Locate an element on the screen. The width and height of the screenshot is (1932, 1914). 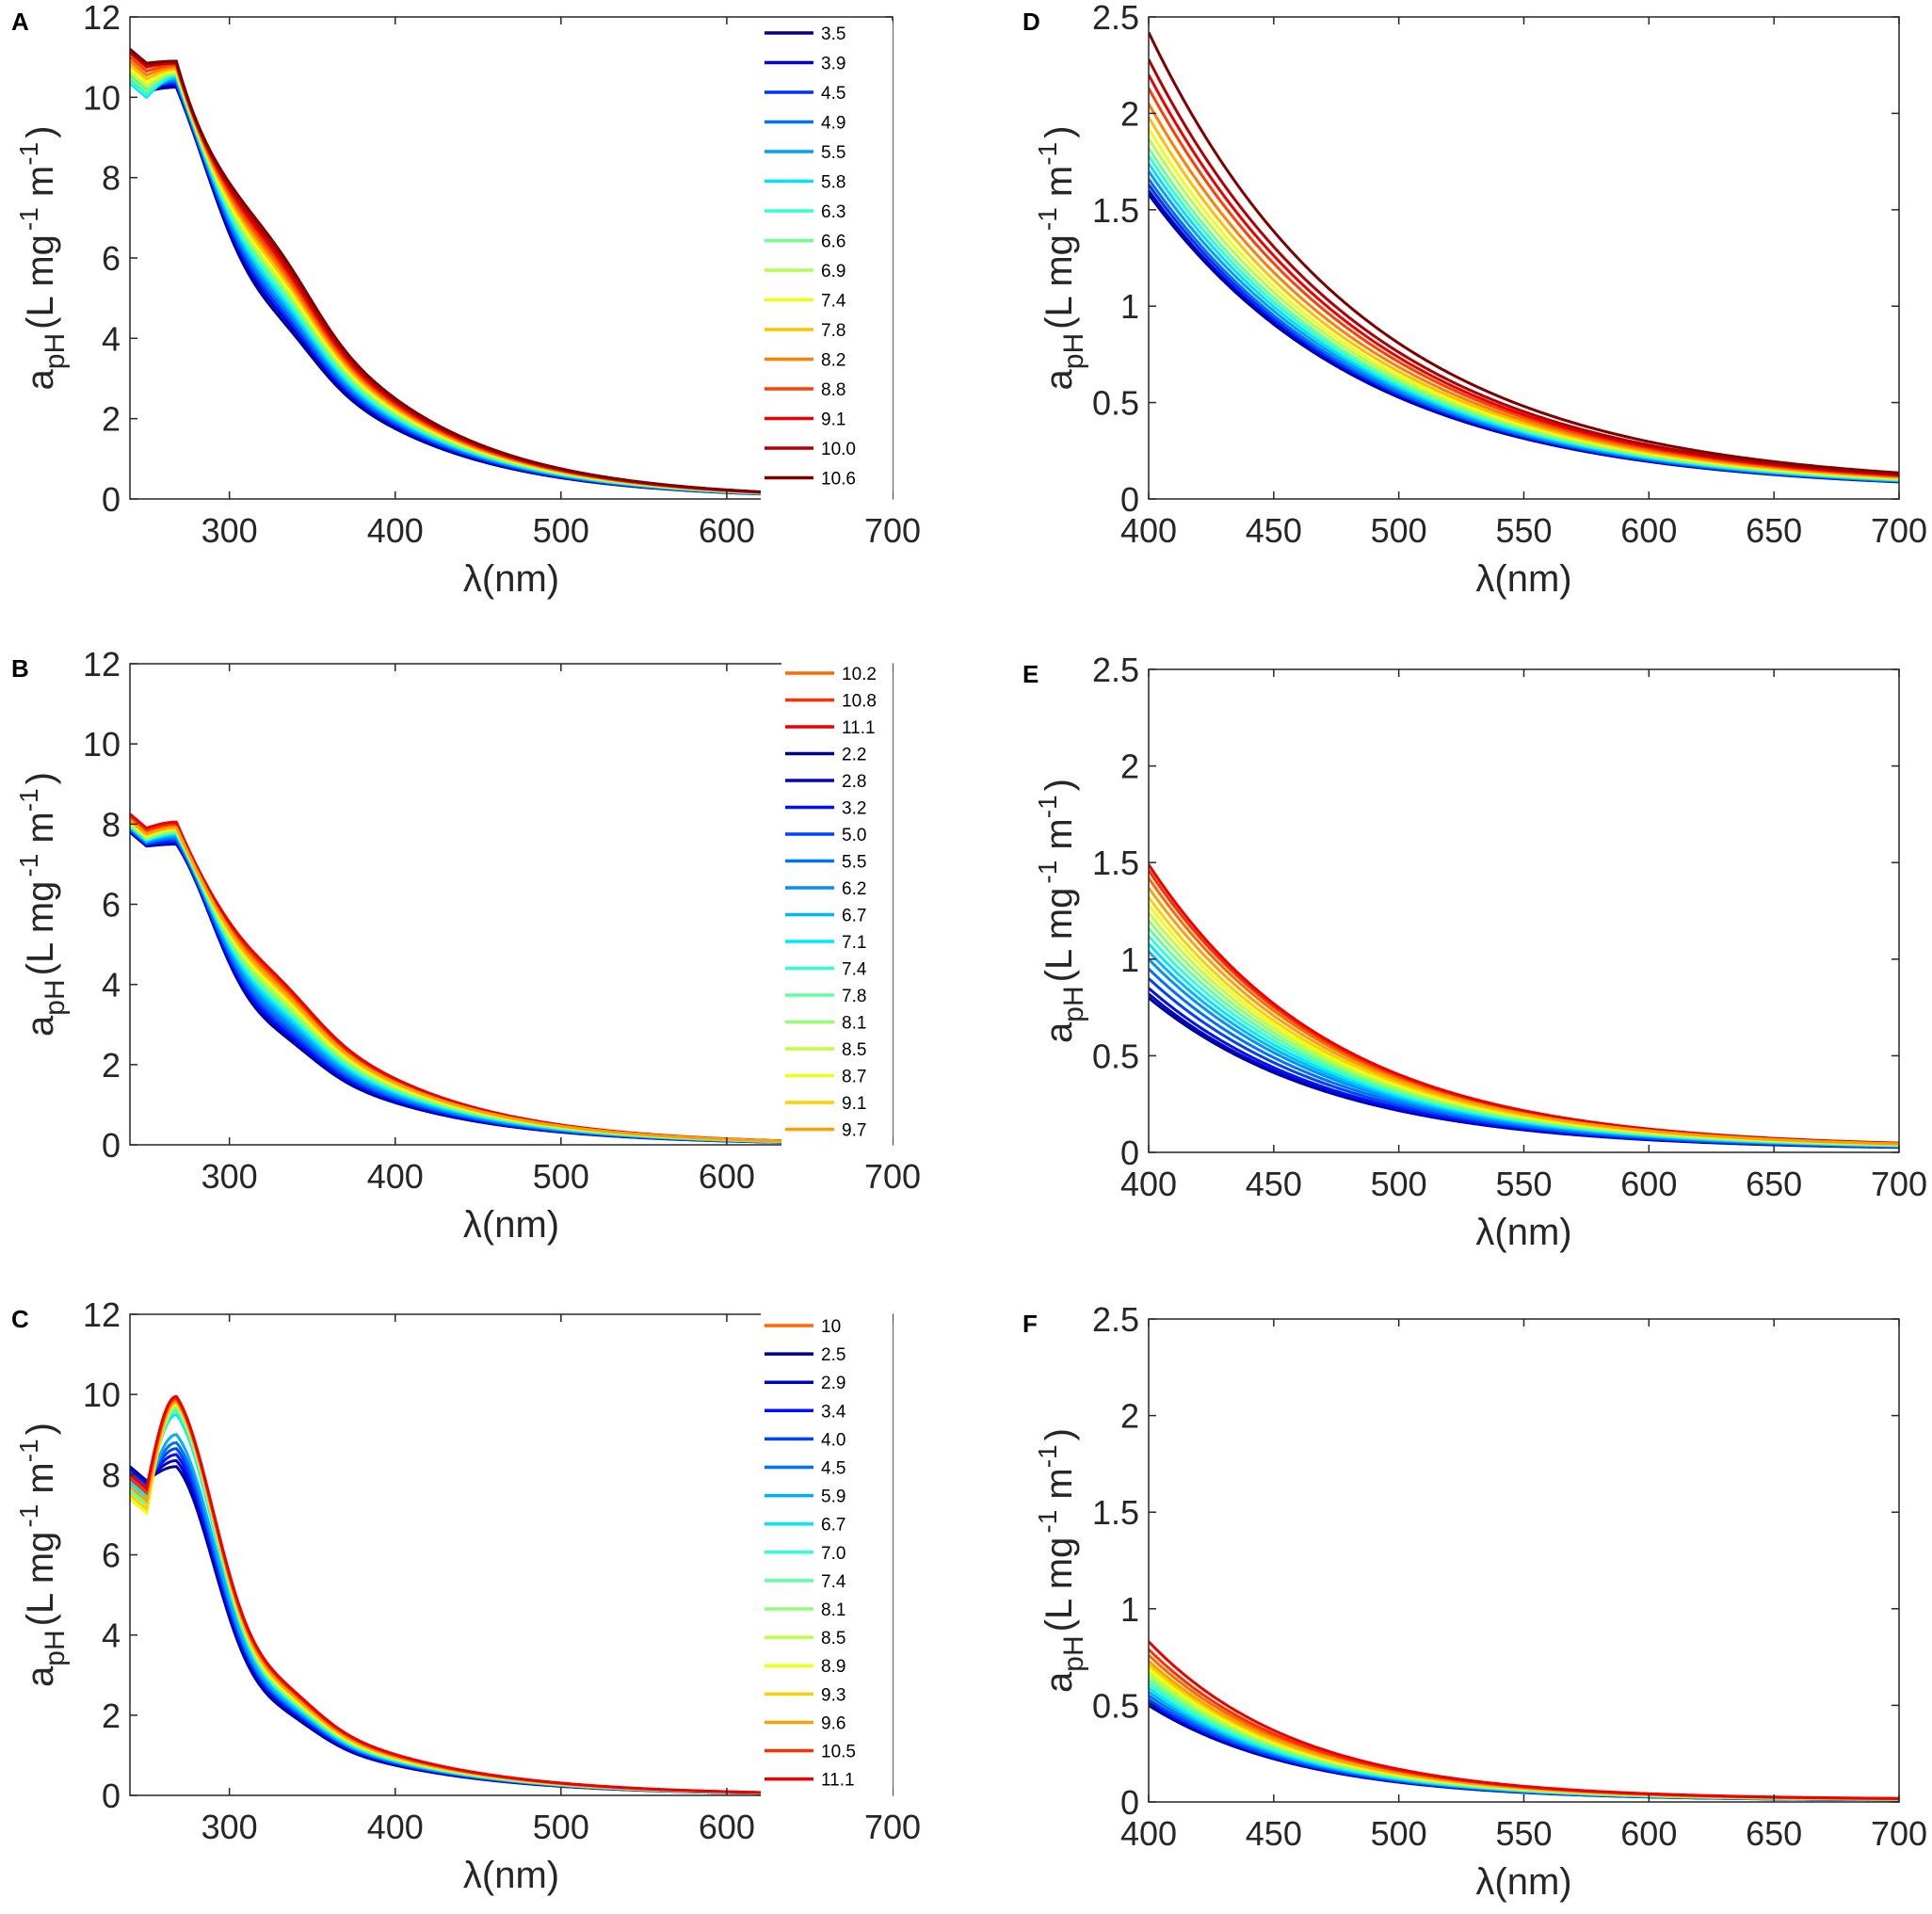
legend-label: 10.0 is located at coordinates (838, 449).